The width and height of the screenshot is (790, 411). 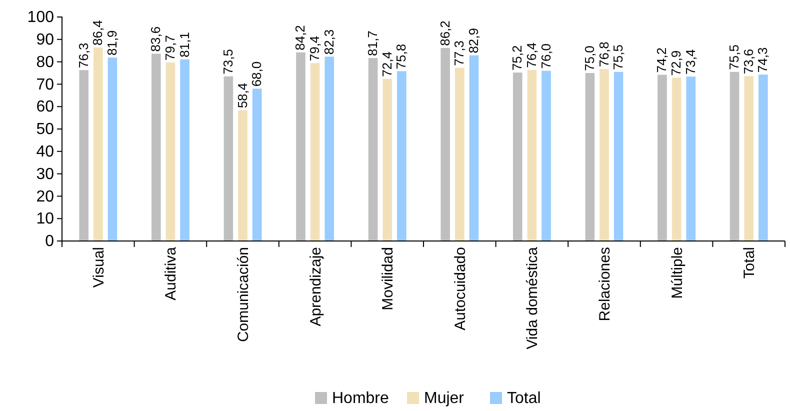 What do you see at coordinates (762, 60) in the screenshot?
I see `data-label: 74,3` at bounding box center [762, 60].